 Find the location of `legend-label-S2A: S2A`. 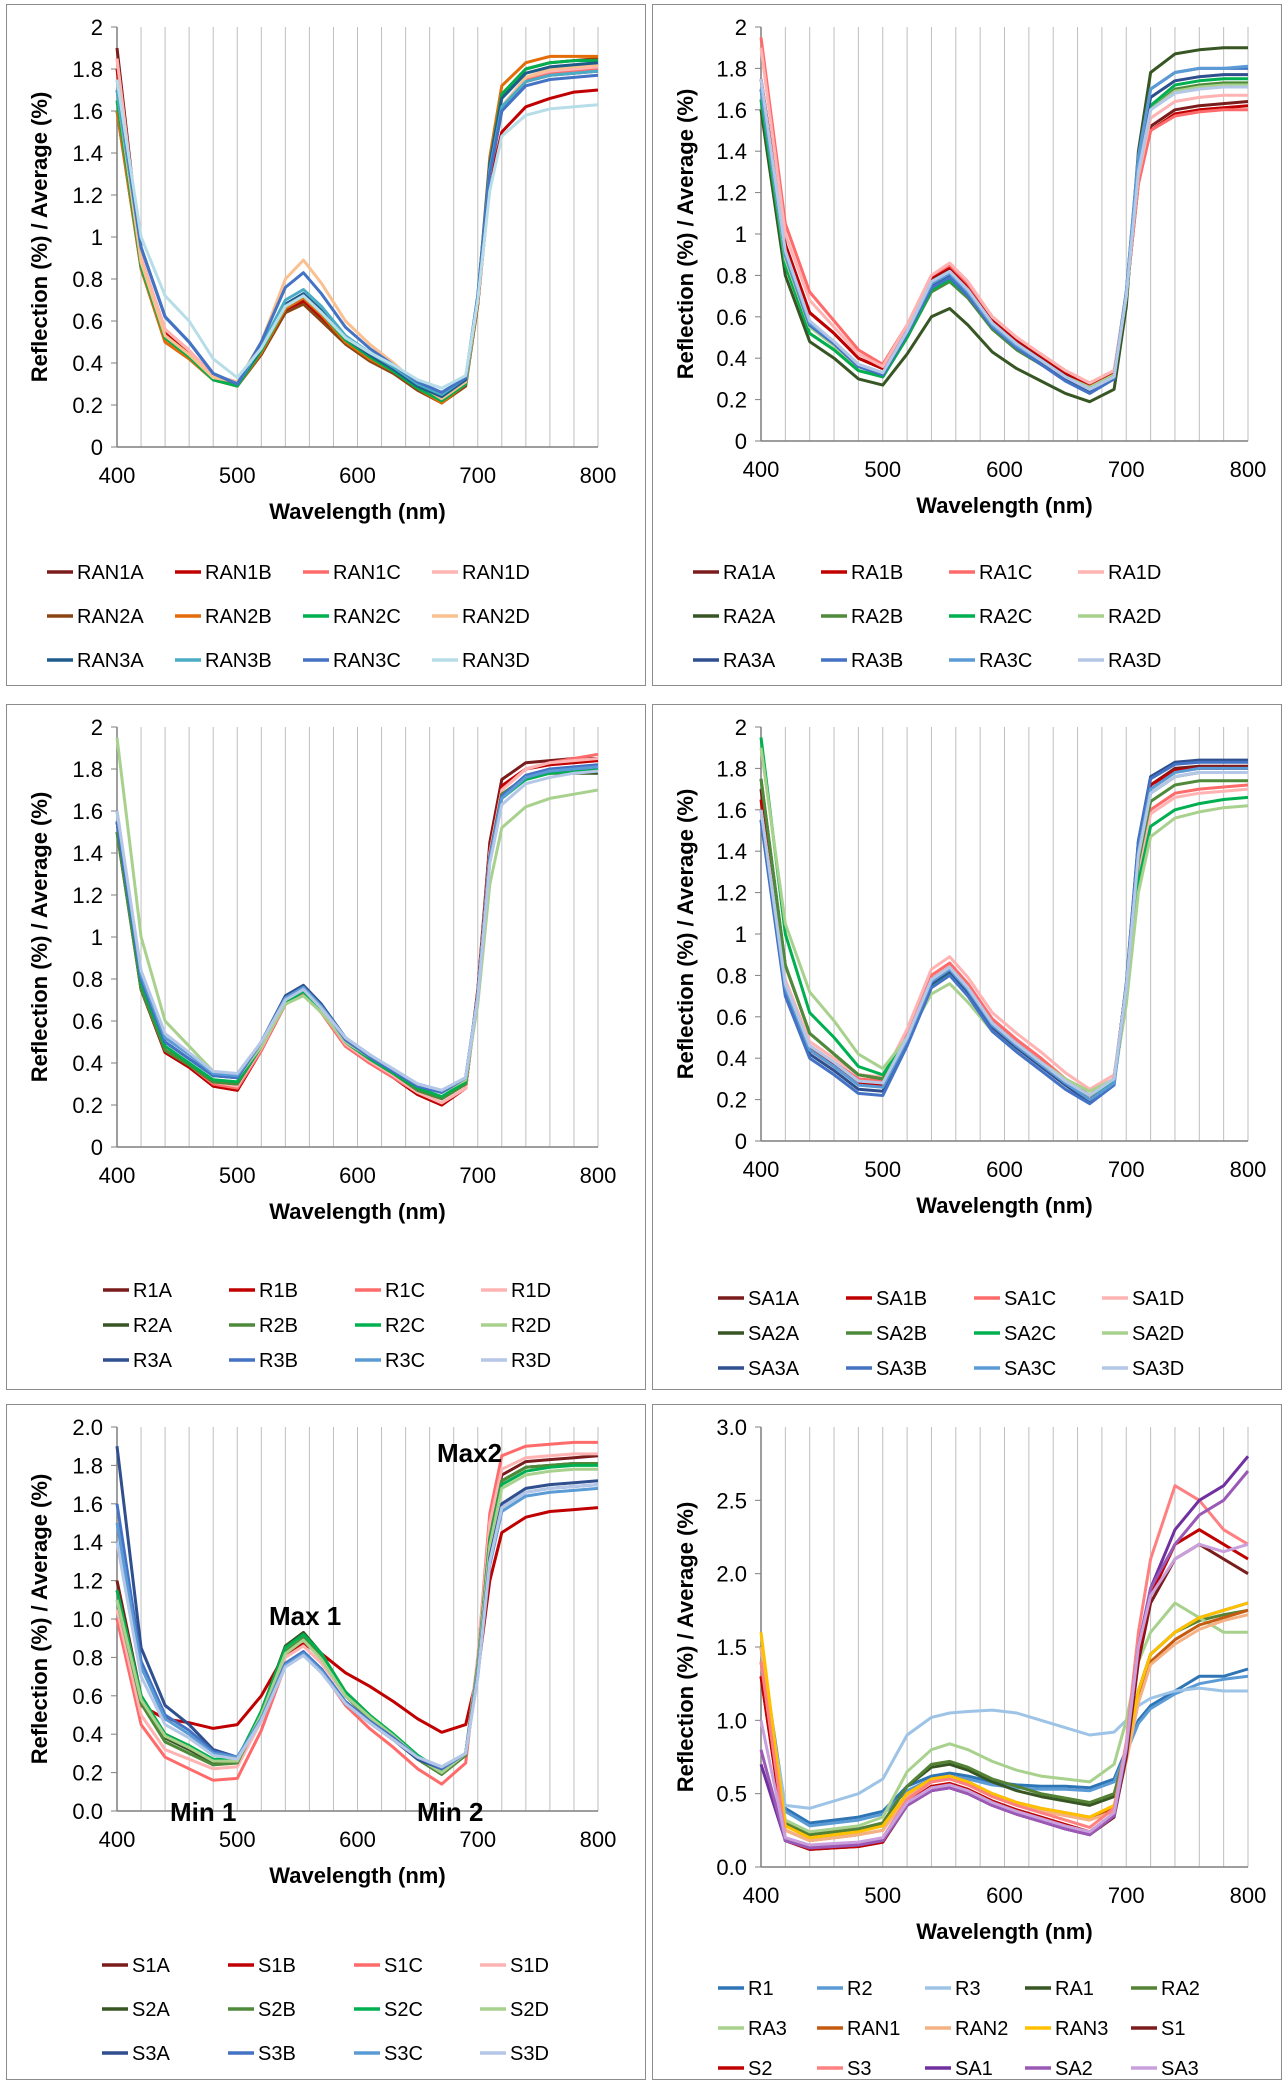

legend-label-S2A: S2A is located at coordinates (151, 2010).